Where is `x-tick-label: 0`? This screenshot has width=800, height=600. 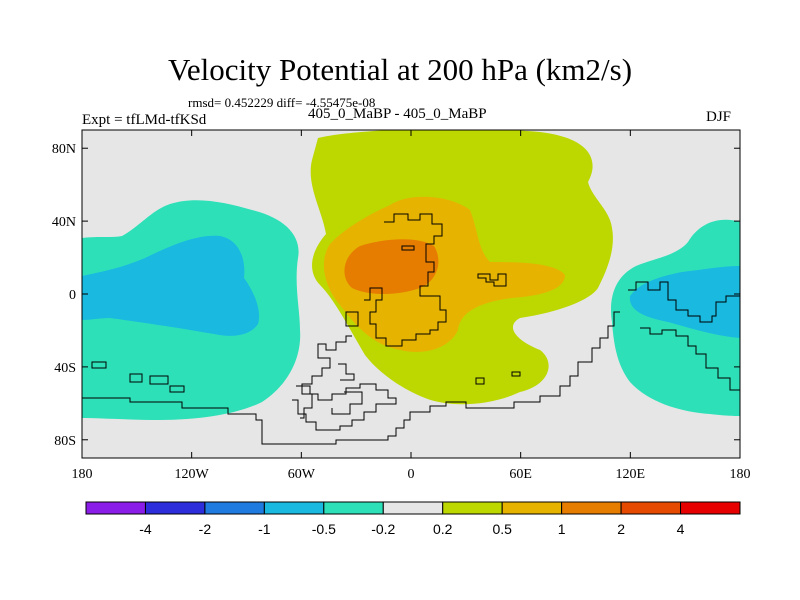
x-tick-label: 0 is located at coordinates (411, 474).